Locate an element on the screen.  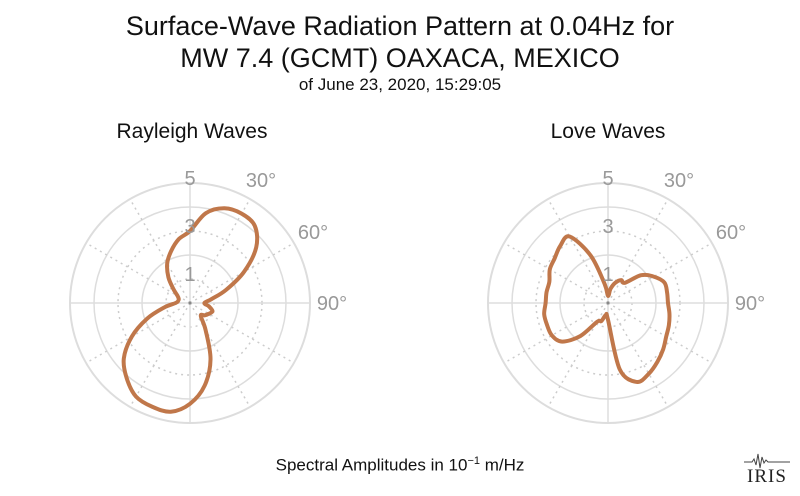
units-label-prefix: Spectral Amplitudes in 10 is located at coordinates (371, 465).